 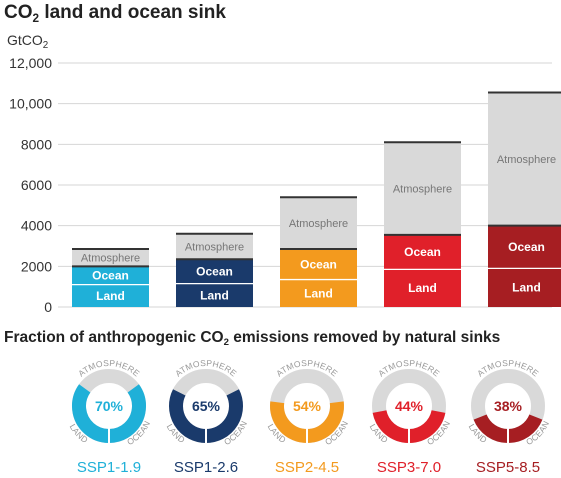 I want to click on scenario-label: SSP5-8.5, so click(x=508, y=467).